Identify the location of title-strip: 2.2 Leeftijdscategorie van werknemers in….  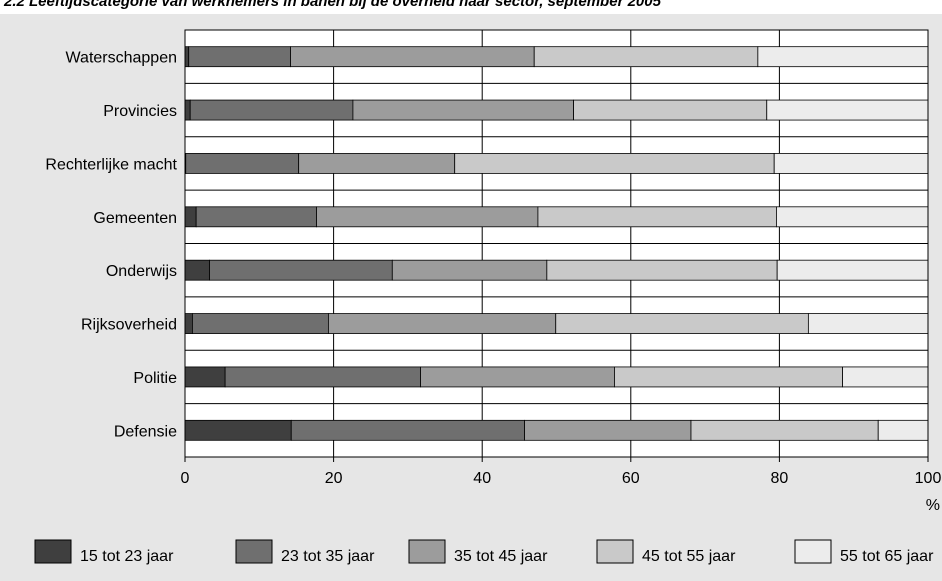
(471, 7).